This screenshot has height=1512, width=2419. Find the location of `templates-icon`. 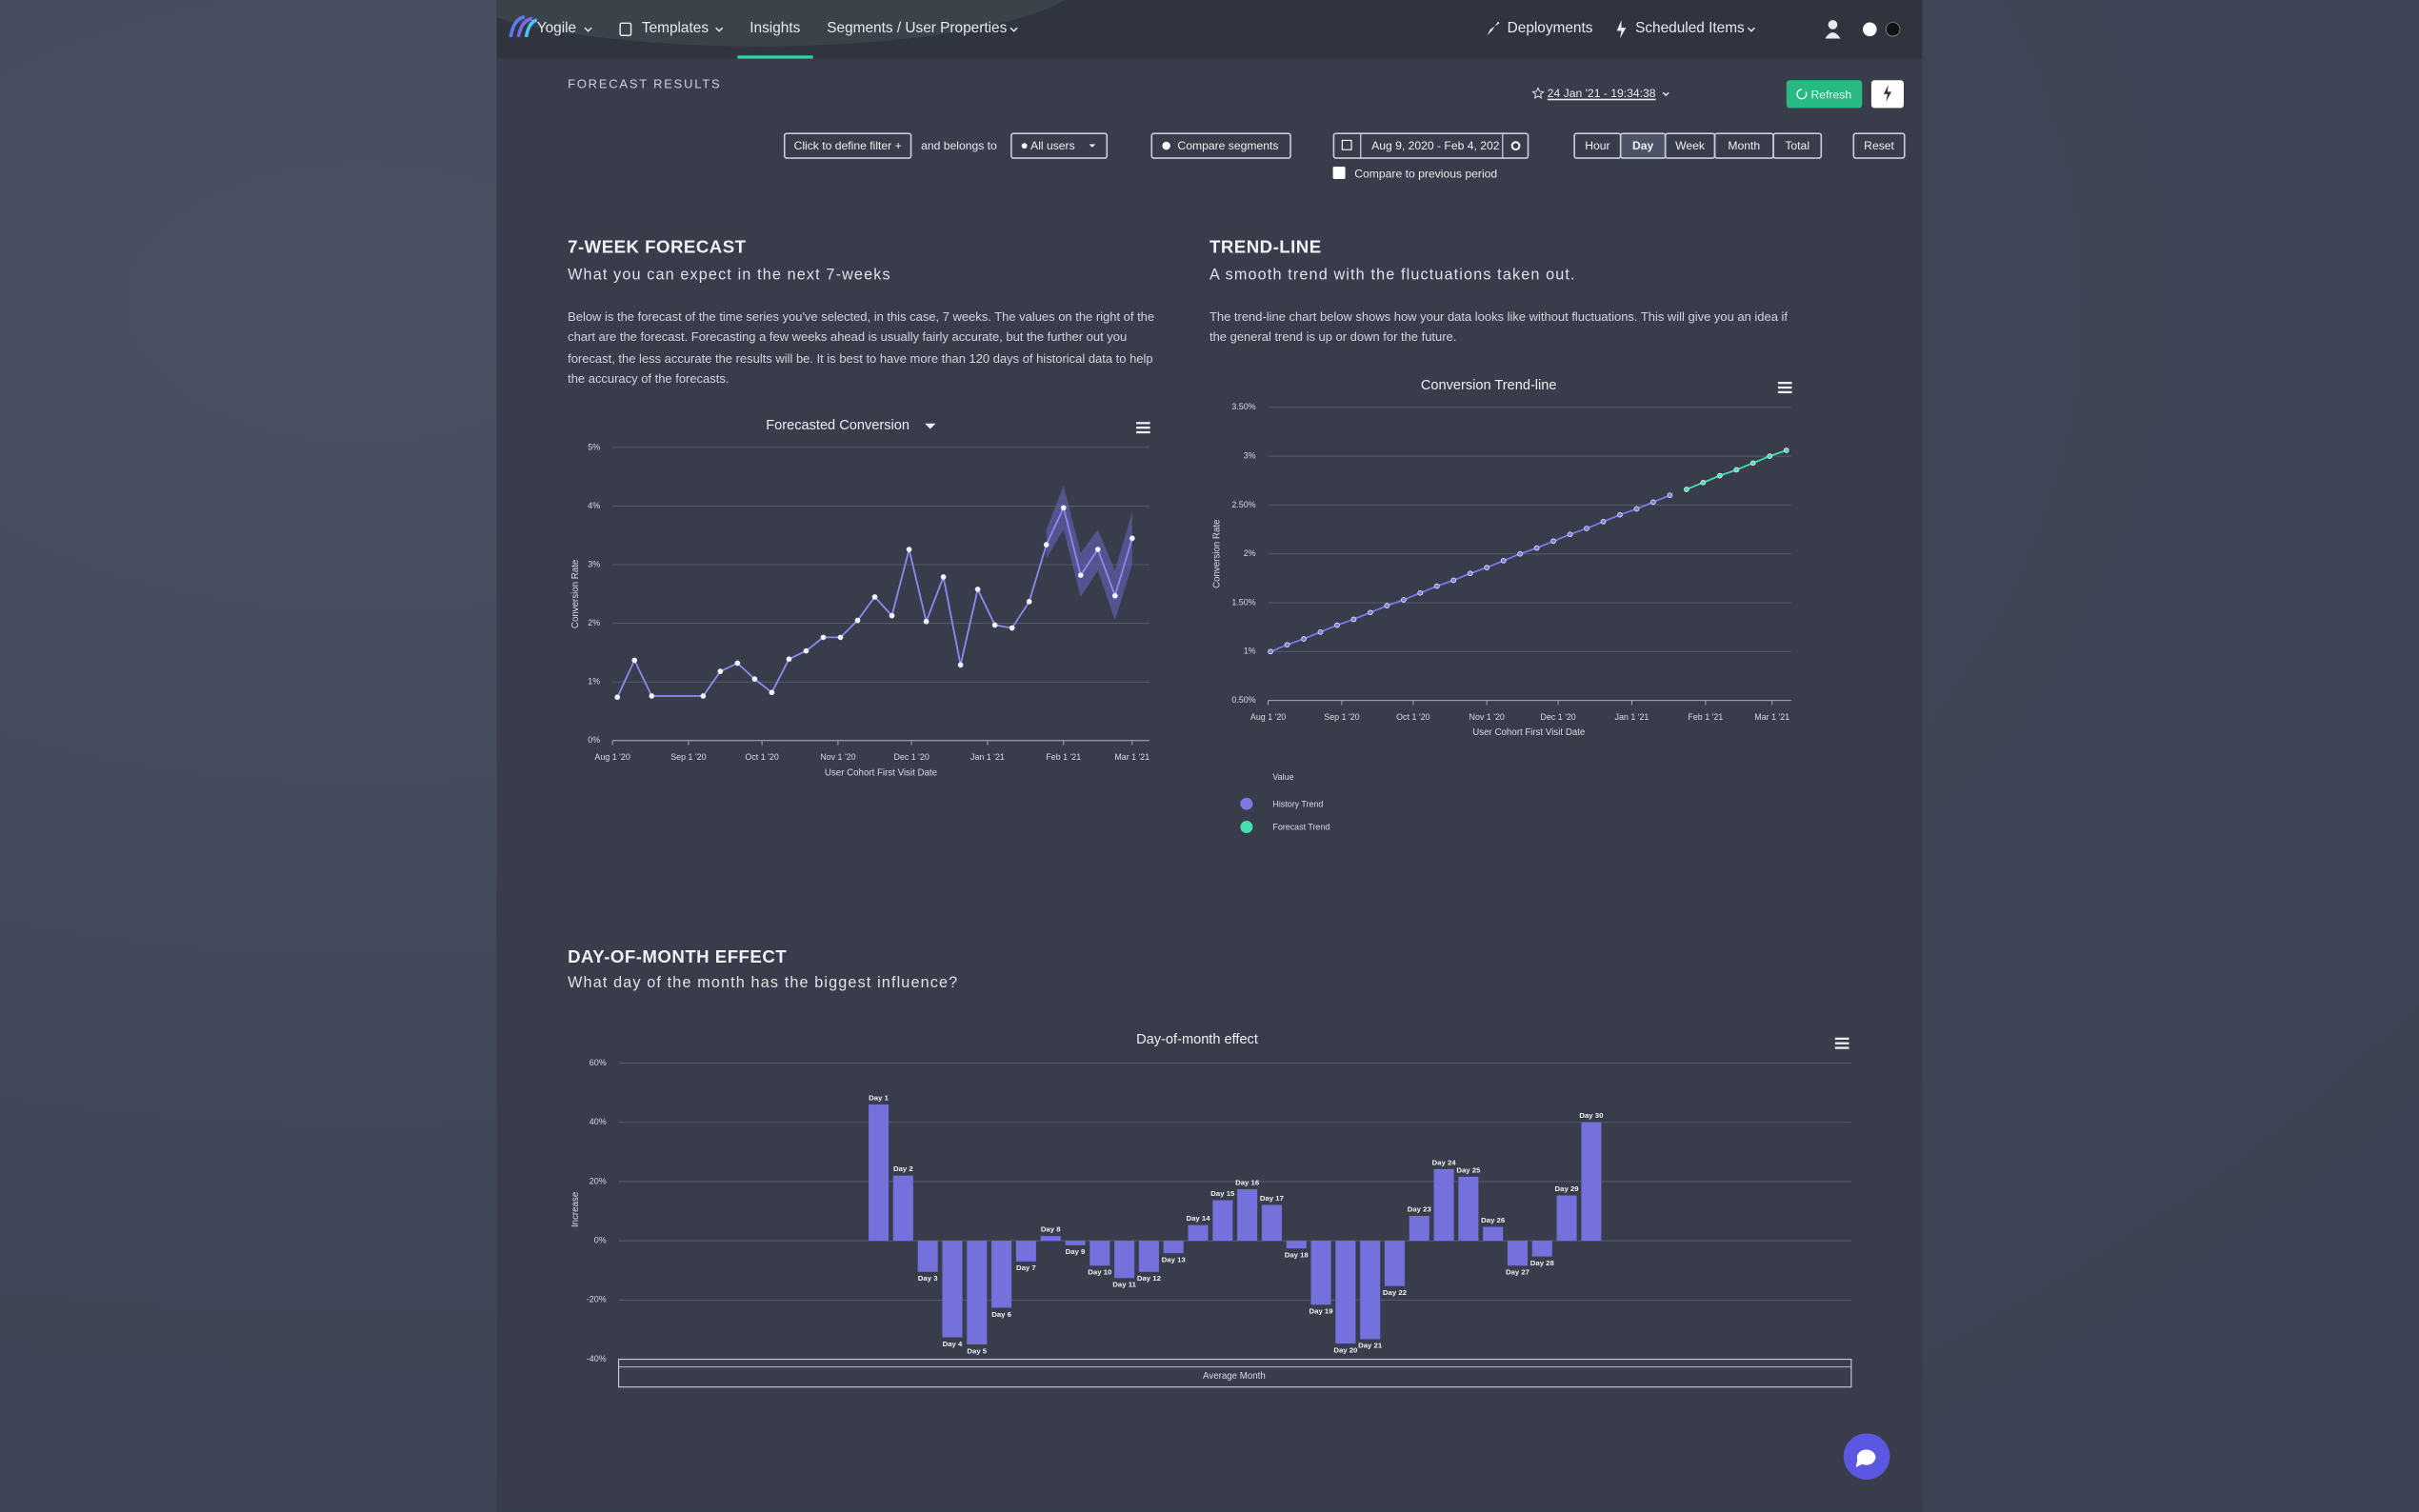

templates-icon is located at coordinates (625, 29).